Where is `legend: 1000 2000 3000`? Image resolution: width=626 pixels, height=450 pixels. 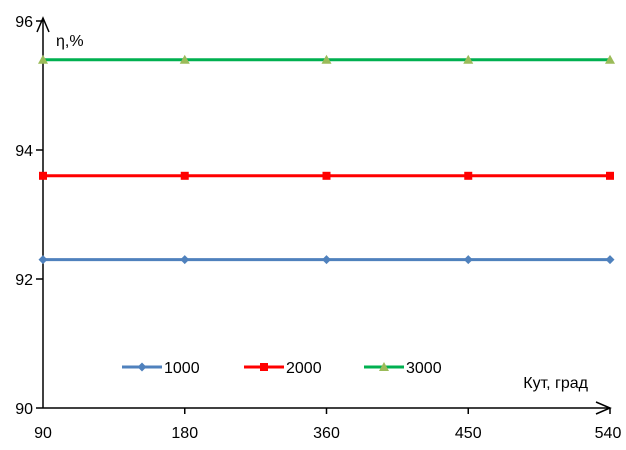 legend: 1000 2000 3000 is located at coordinates (282, 368).